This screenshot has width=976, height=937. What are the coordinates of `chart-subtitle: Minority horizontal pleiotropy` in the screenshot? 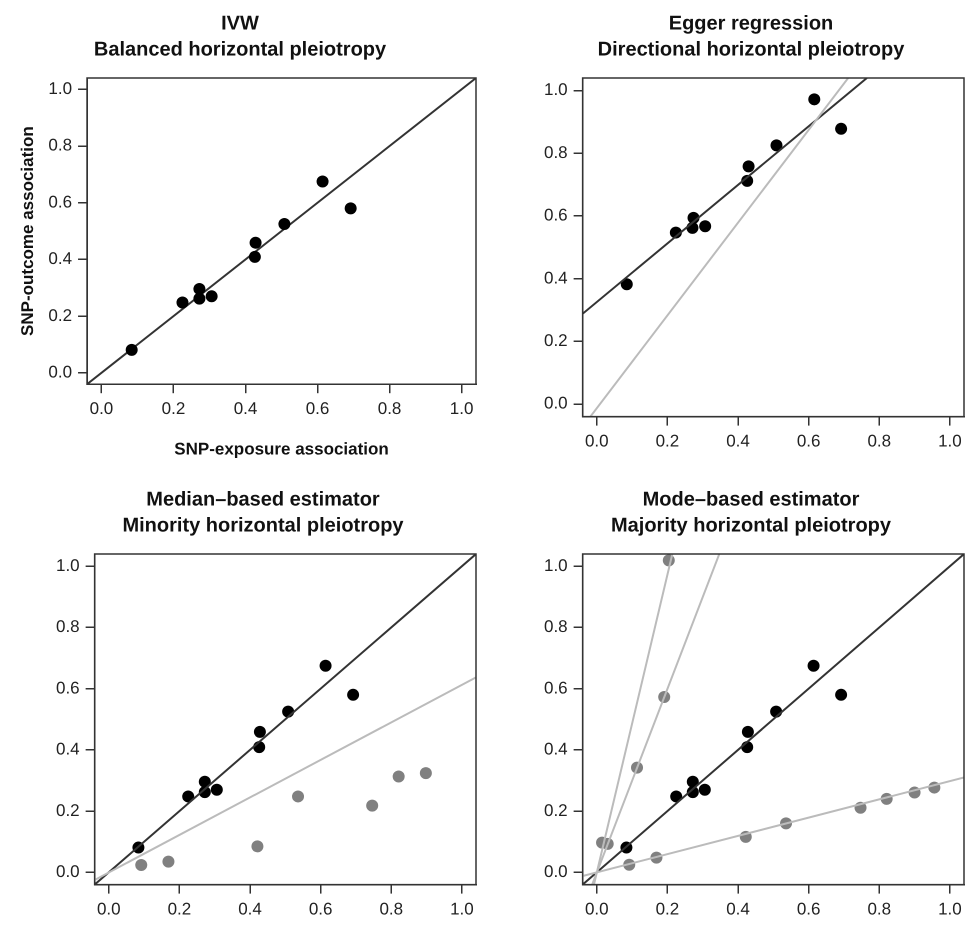 It's located at (263, 525).